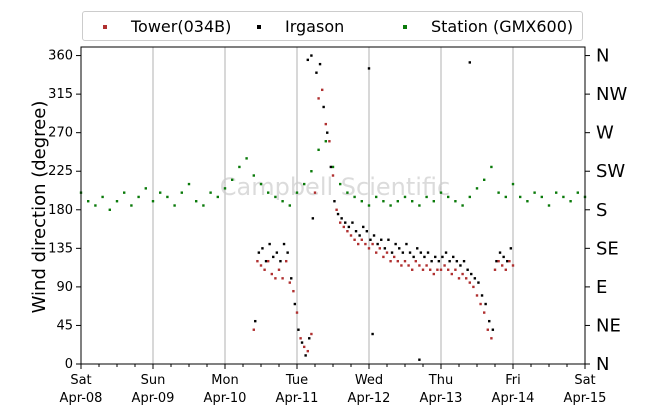  What do you see at coordinates (601, 287) in the screenshot?
I see `compass-label: E` at bounding box center [601, 287].